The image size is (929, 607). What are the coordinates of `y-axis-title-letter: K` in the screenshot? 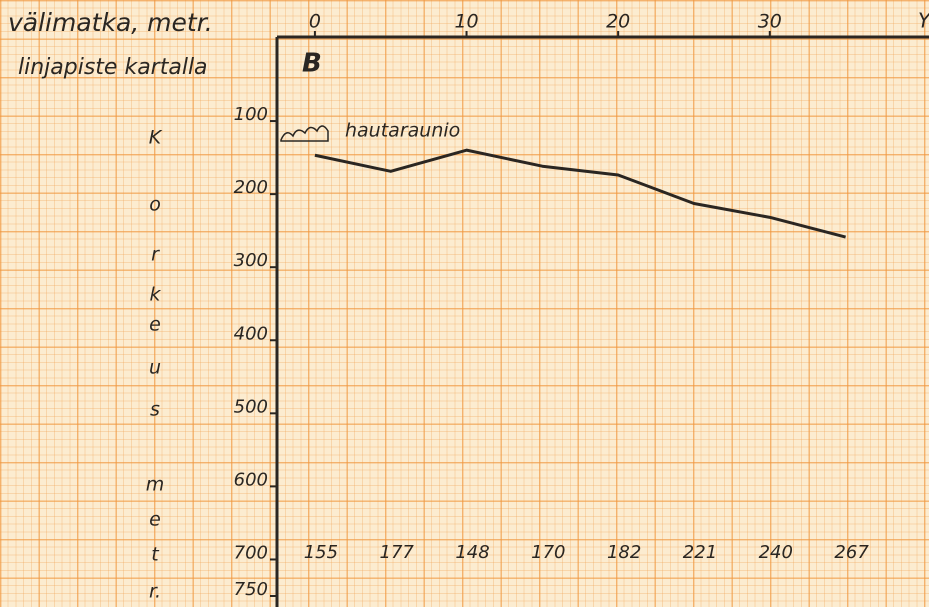 It's located at (156, 138).